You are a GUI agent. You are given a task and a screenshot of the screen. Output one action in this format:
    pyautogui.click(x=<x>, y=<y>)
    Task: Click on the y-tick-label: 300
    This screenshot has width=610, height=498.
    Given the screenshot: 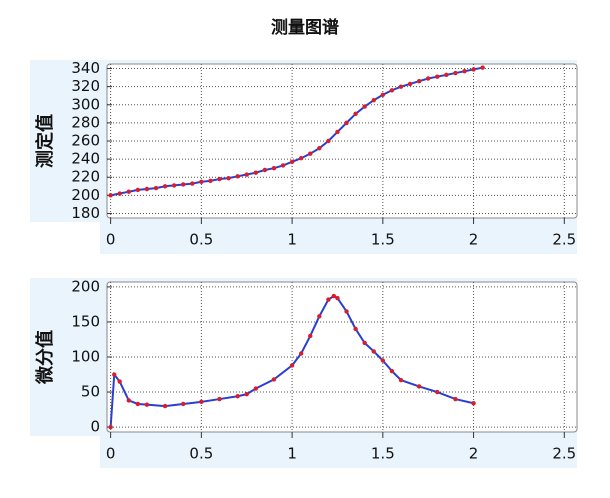 What is the action you would take?
    pyautogui.click(x=85, y=104)
    